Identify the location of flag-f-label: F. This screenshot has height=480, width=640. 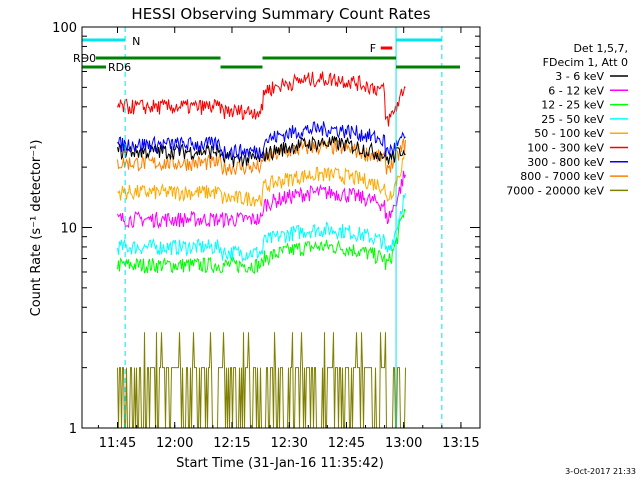
(373, 48).